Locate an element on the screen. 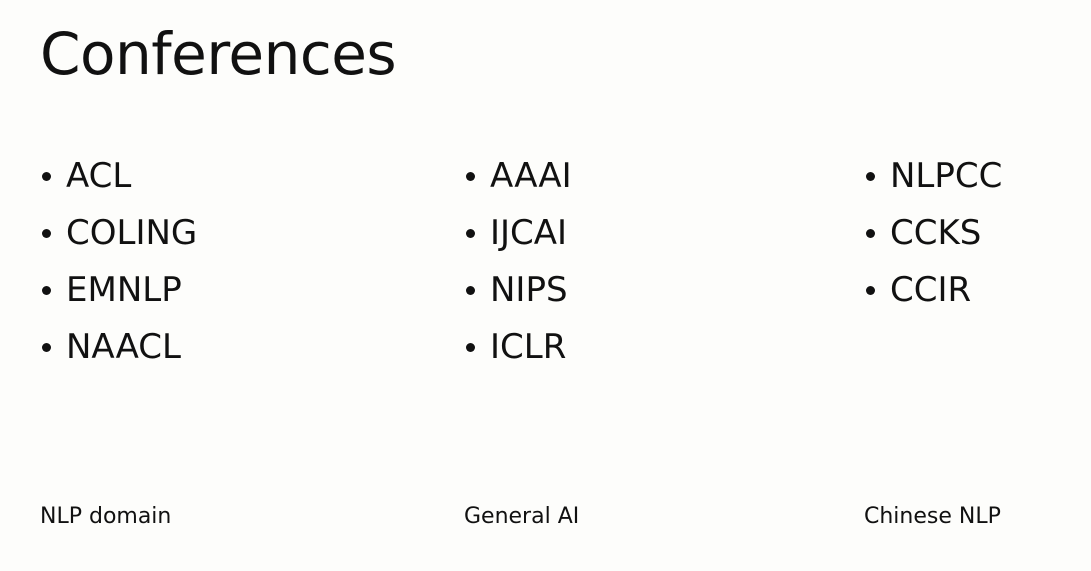 Image resolution: width=1091 pixels, height=571 pixels. list-item: ICLR is located at coordinates (518, 347).